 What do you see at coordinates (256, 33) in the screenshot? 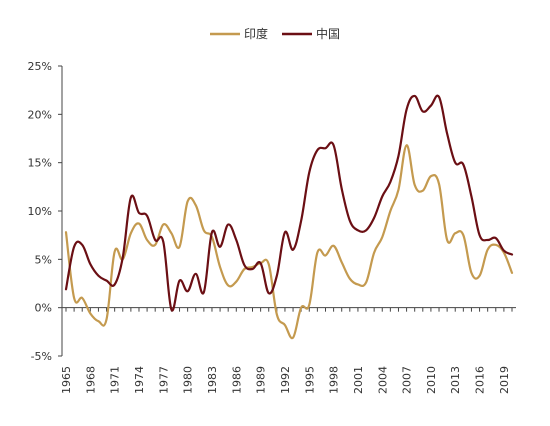
I see `legend-label-india: 印度` at bounding box center [256, 33].